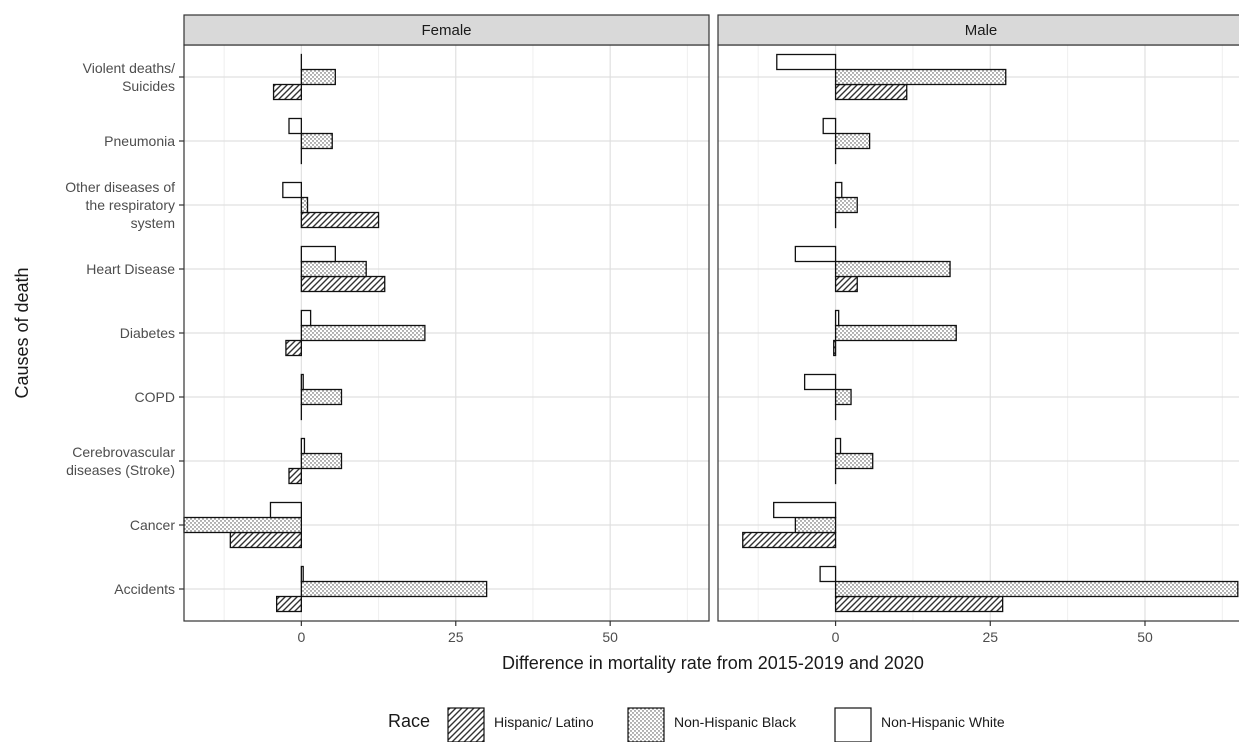  I want to click on category-label: Cancer, so click(152, 525).